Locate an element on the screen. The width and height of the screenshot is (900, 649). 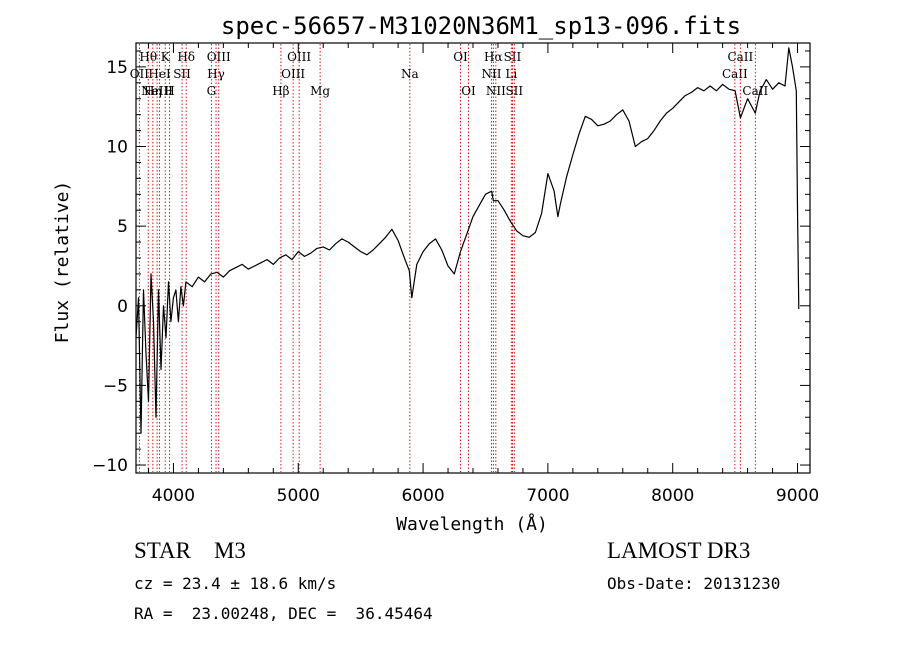
marker-label-7: SII is located at coordinates (182, 74).